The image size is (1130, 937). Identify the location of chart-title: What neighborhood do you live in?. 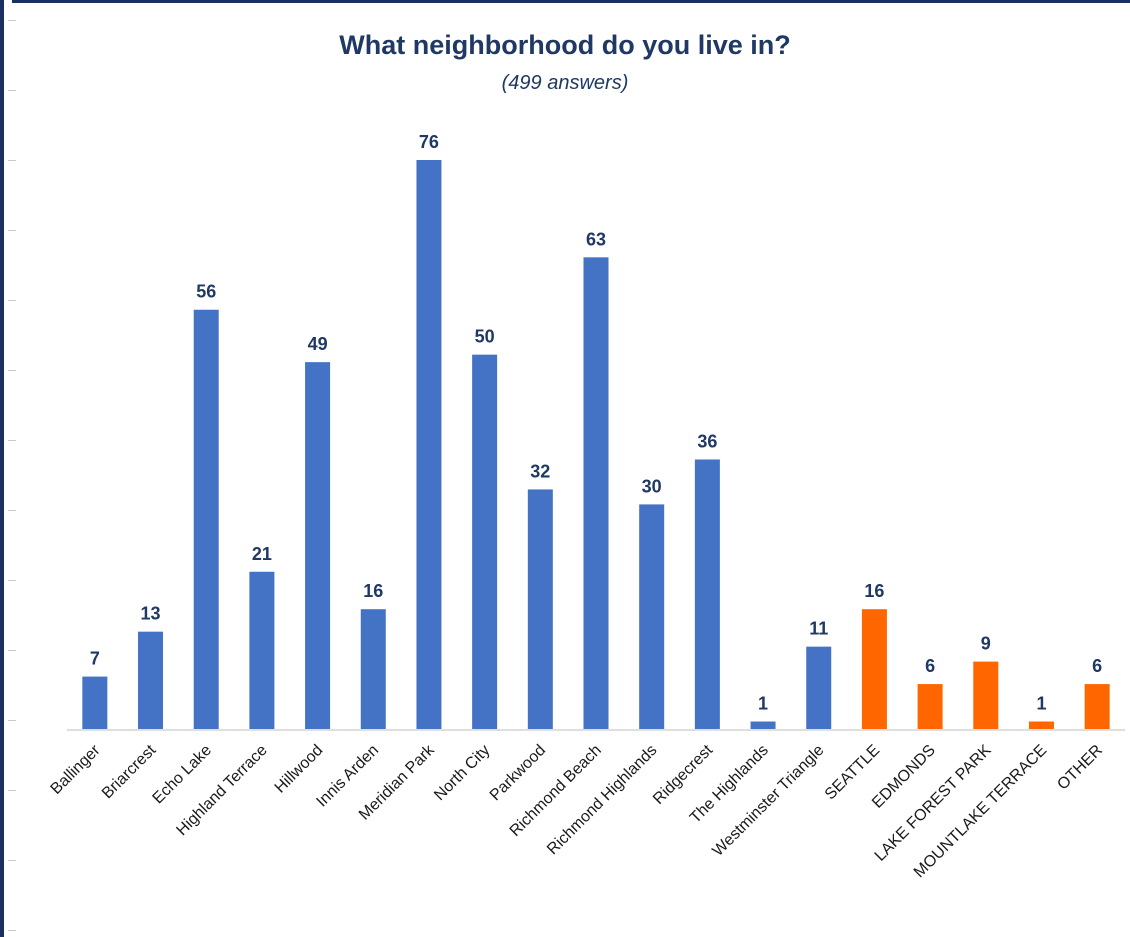
(565, 45).